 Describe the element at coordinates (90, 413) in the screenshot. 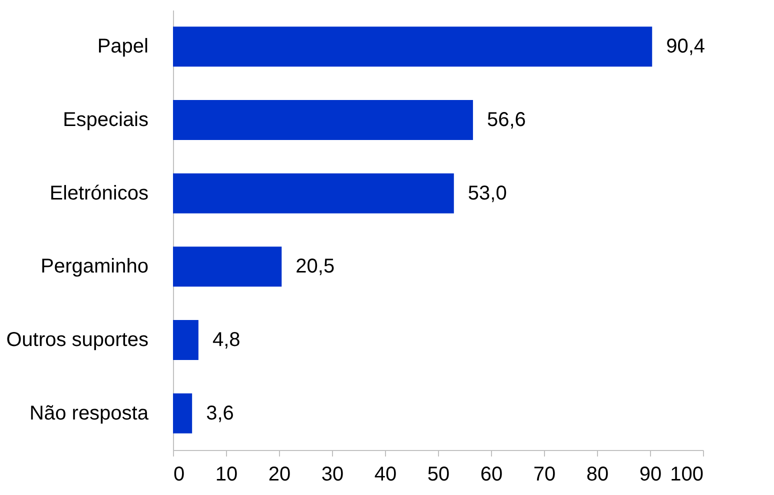

I see `y-tick-label: Não resposta` at that location.